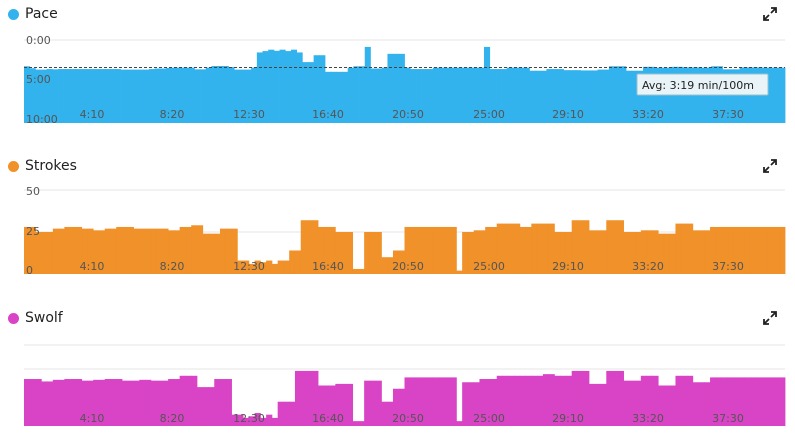 The height and width of the screenshot is (440, 795). Describe the element at coordinates (42, 166) in the screenshot. I see `strokes-title-row: Strokes` at that location.